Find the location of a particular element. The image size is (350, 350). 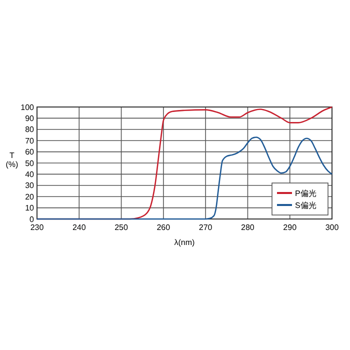

y-tick-label: 50 is located at coordinates (30, 163).